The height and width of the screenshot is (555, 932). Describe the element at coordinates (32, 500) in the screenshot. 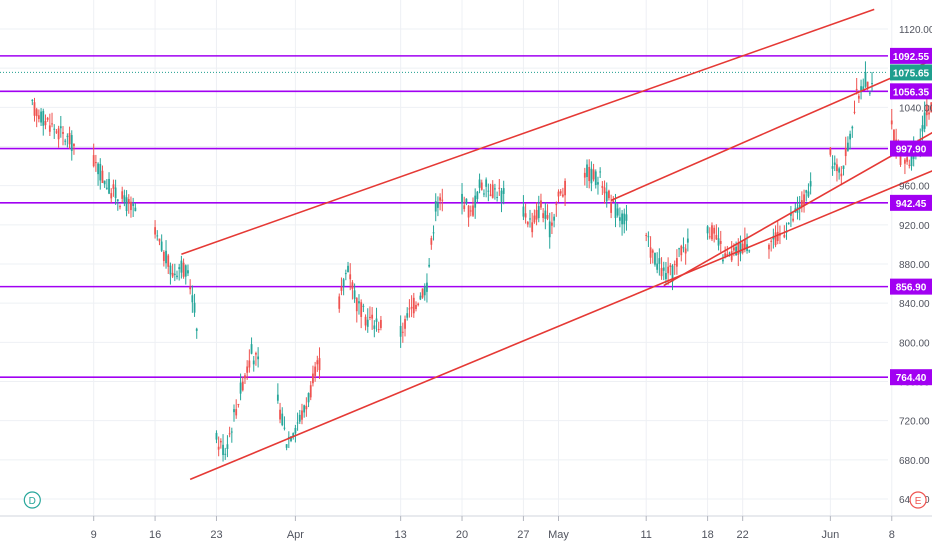

I see `event-marker-d` at that location.